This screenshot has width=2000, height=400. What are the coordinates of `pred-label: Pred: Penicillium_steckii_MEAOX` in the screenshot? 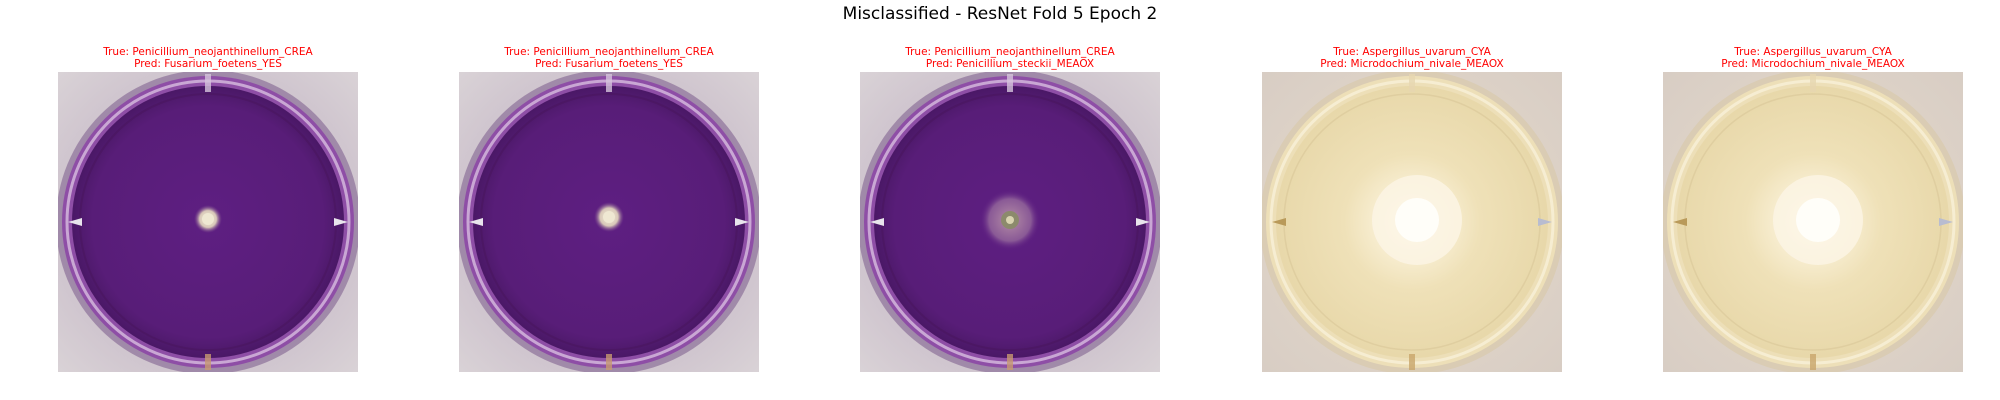 It's located at (1010, 64).